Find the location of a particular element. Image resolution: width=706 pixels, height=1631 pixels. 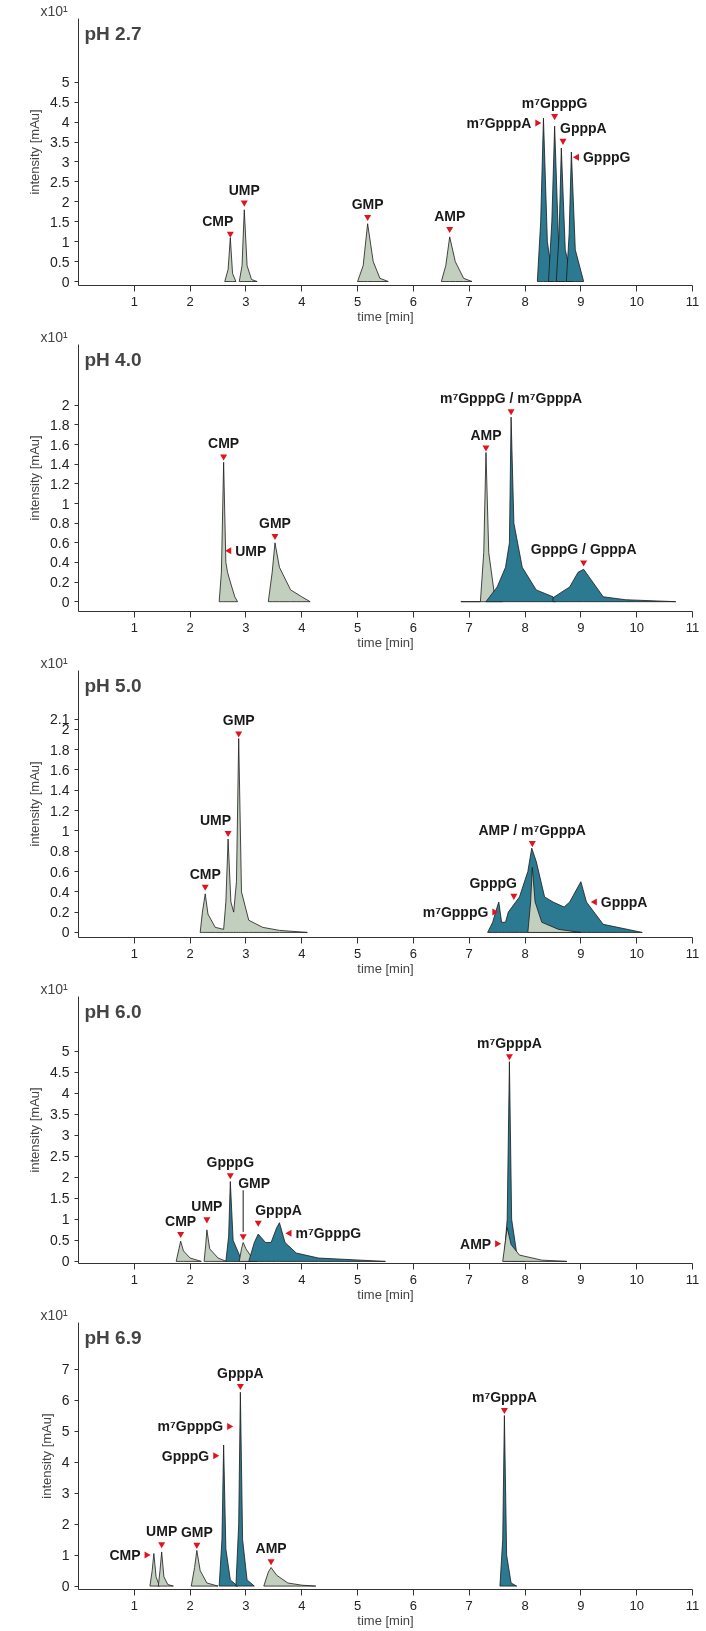

y-tick-label: 0.5 is located at coordinates (60, 261).